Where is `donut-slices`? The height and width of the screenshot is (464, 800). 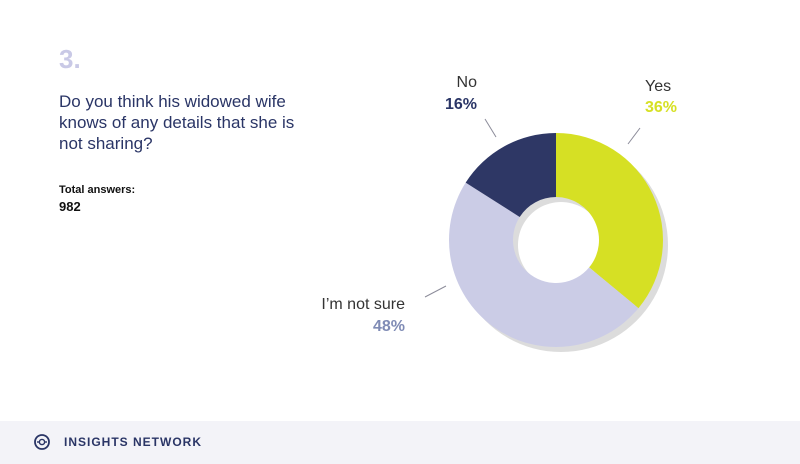 donut-slices is located at coordinates (555, 240).